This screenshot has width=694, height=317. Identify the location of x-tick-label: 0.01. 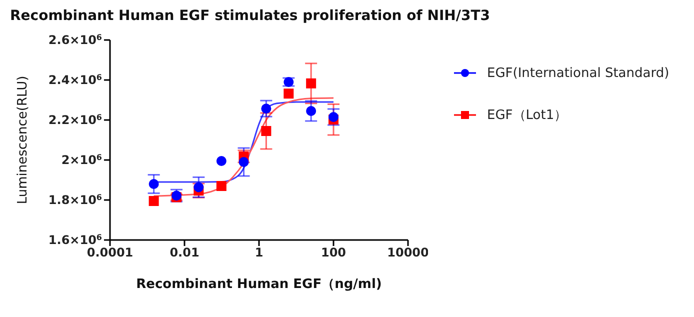
(185, 253).